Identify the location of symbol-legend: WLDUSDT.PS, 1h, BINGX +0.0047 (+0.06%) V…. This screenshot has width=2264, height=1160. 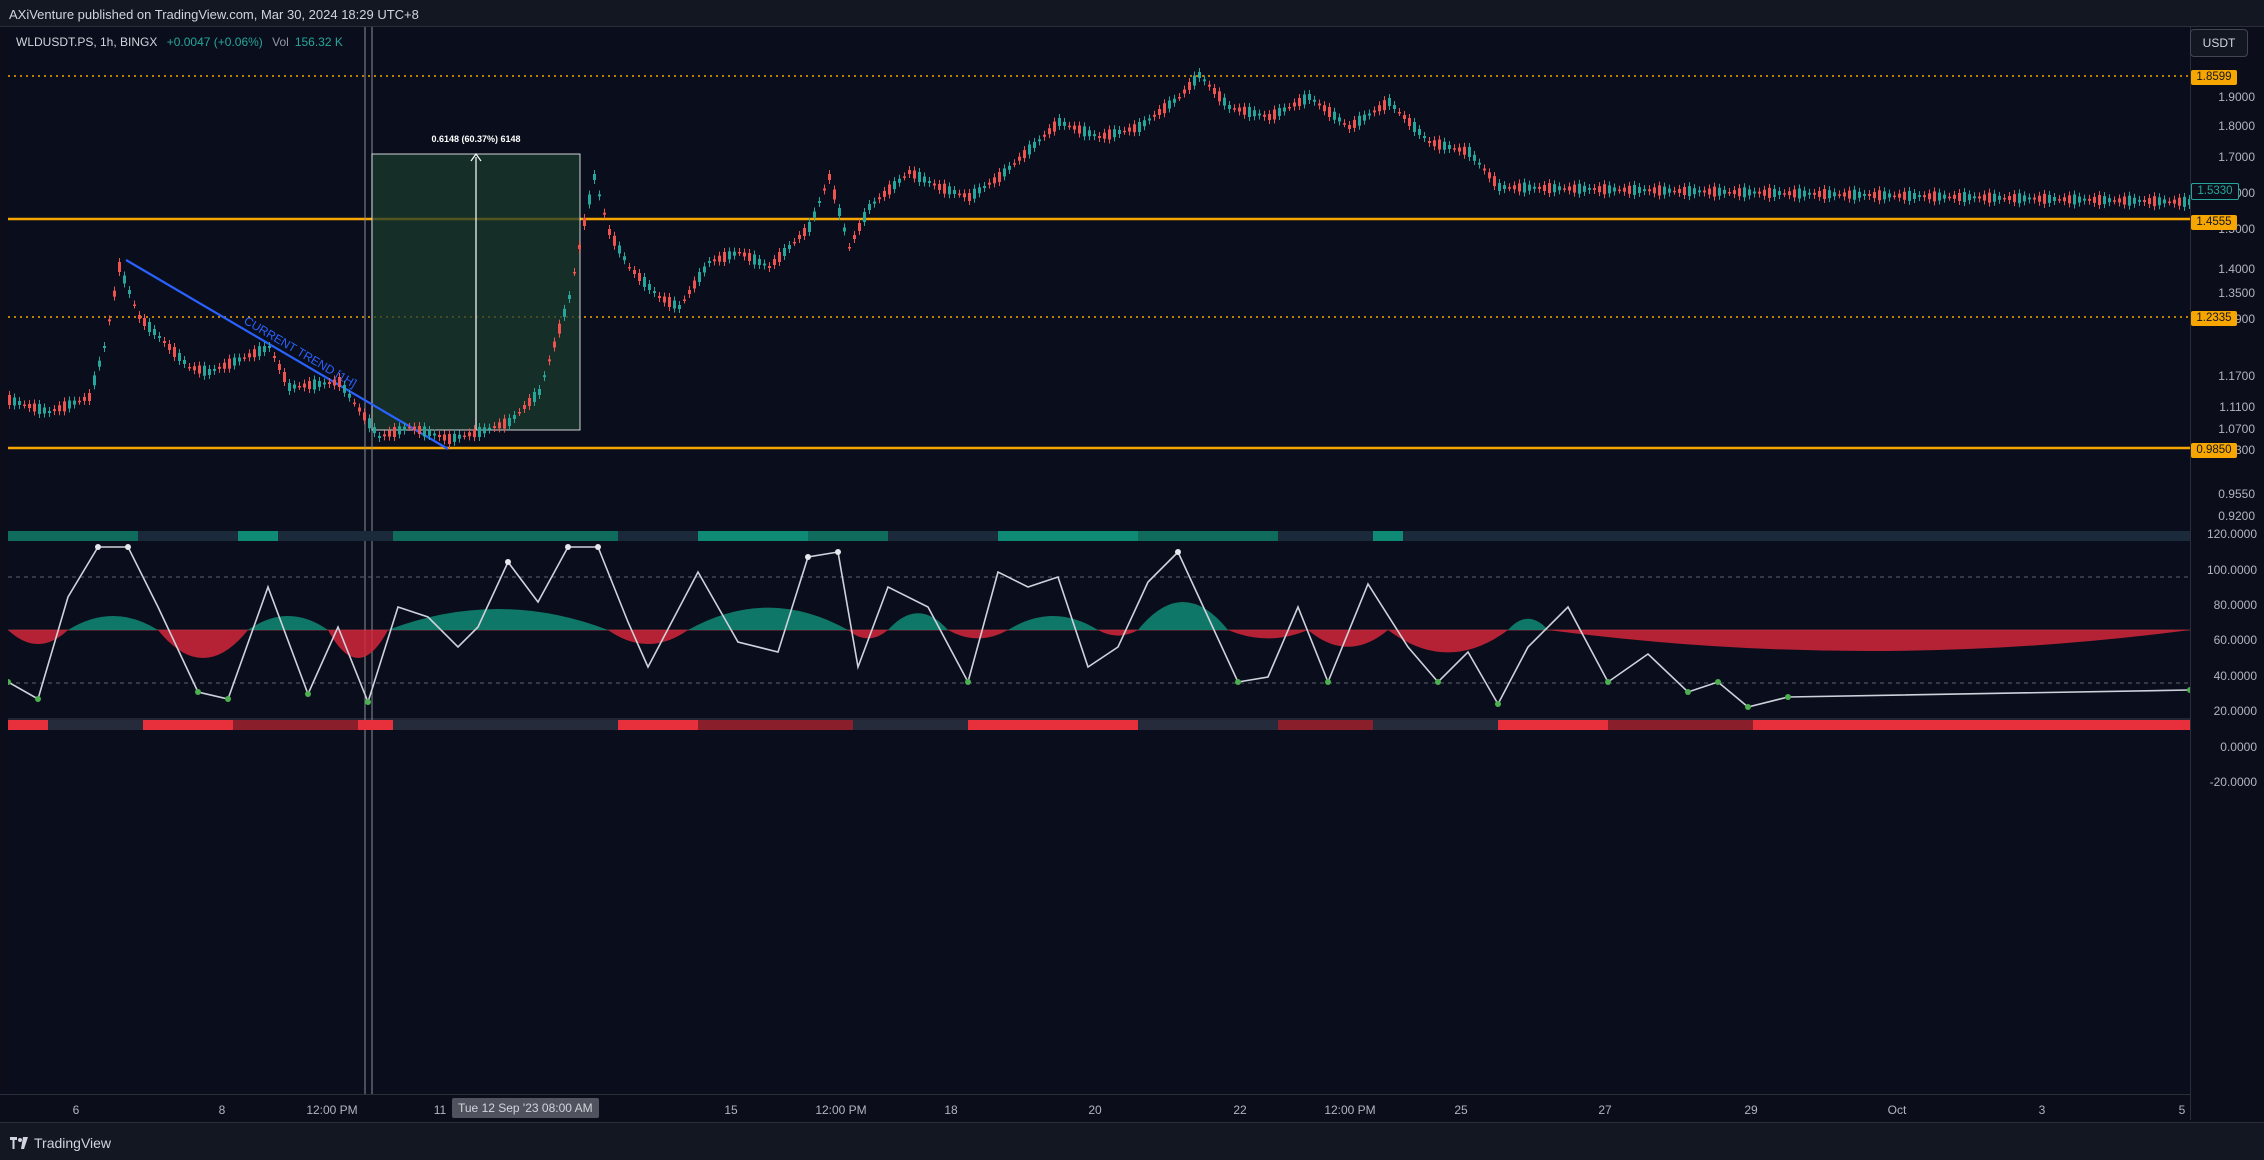
(182, 42).